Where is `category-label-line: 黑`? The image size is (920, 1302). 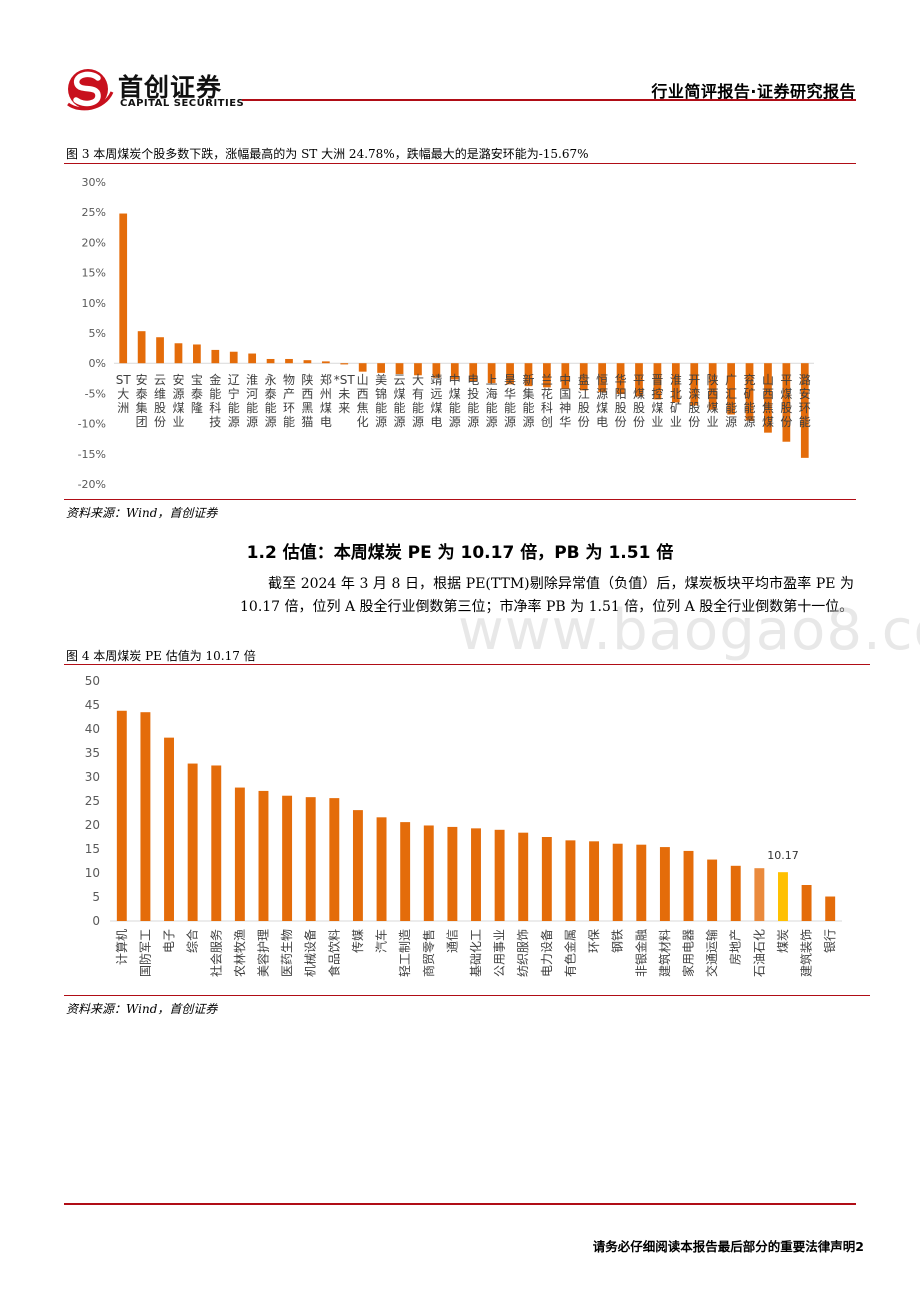 category-label-line: 黑 is located at coordinates (307, 408).